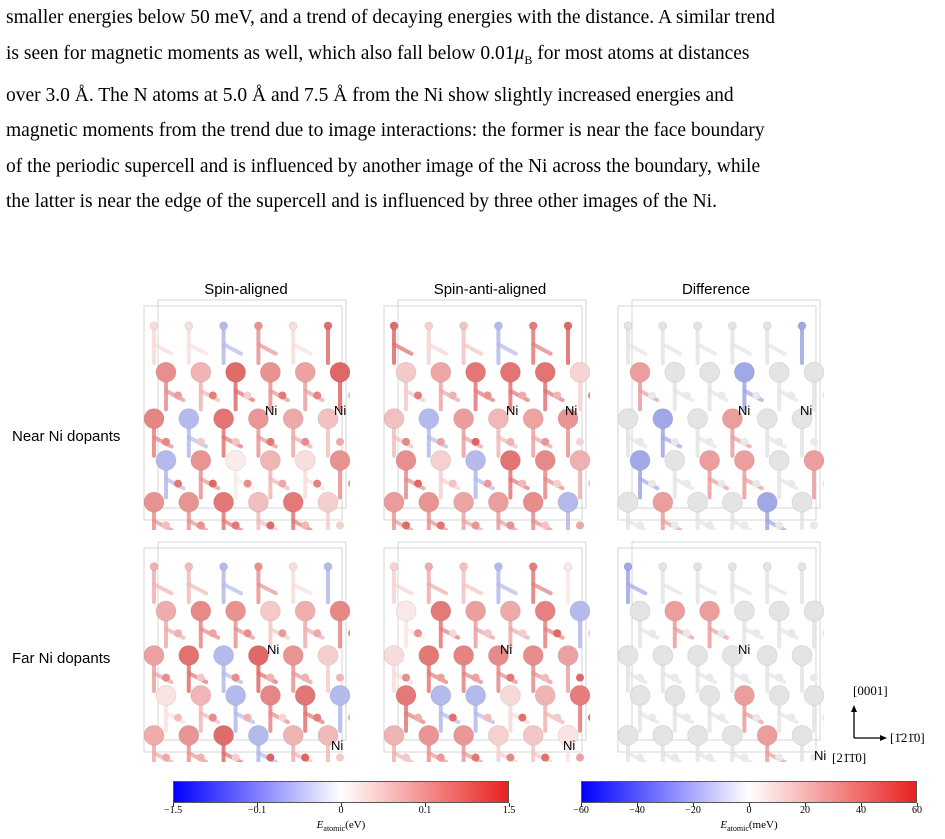 The height and width of the screenshot is (839, 945). Describe the element at coordinates (257, 810) in the screenshot. I see `colorbar-tick-label: −0.1` at that location.